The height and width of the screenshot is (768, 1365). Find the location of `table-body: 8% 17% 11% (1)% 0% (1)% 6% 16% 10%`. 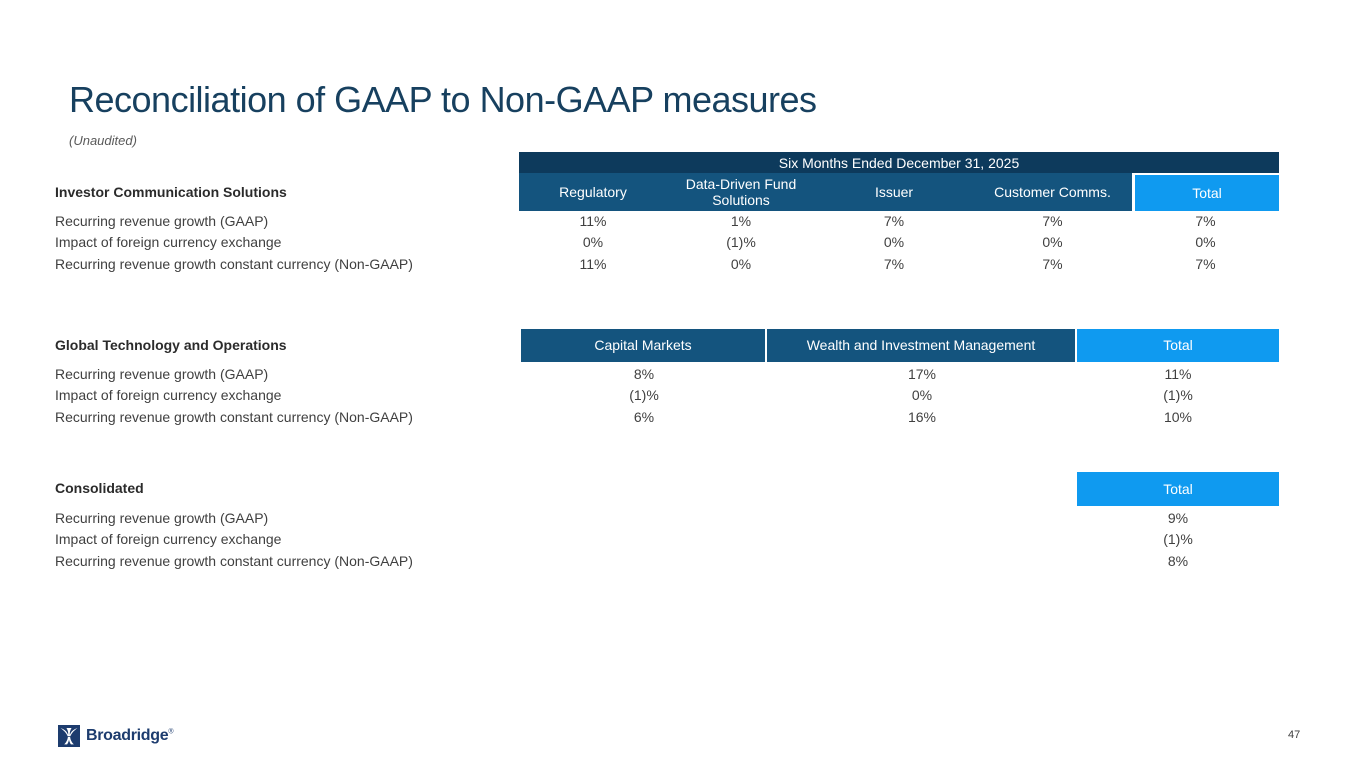

table-body: 8% 17% 11% (1)% 0% (1)% 6% 16% 10% is located at coordinates (900, 396).